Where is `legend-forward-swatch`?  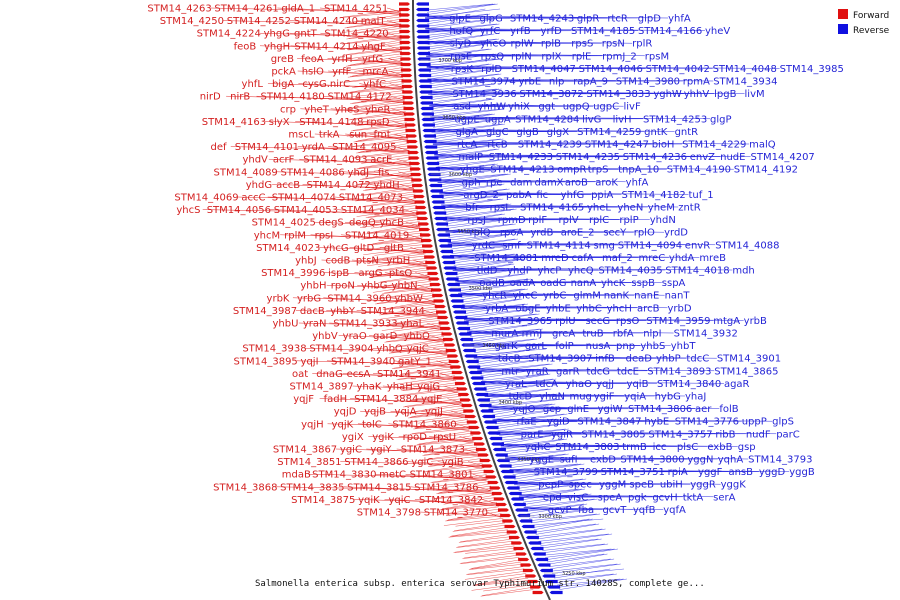 legend-forward-swatch is located at coordinates (843, 14).